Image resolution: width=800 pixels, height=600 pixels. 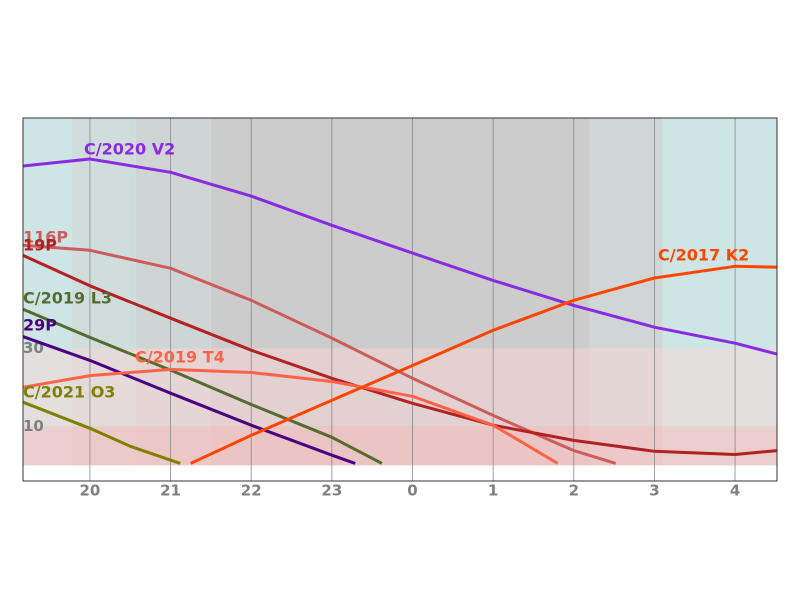 I want to click on legend-label: 116P, so click(x=45, y=237).